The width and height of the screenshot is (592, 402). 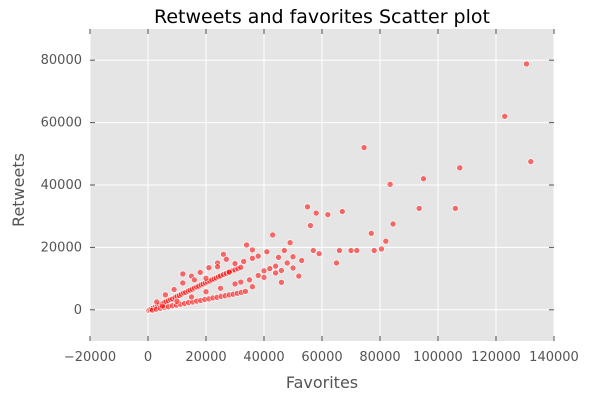 What do you see at coordinates (61, 185) in the screenshot?
I see `y-tick-label: 40000` at bounding box center [61, 185].